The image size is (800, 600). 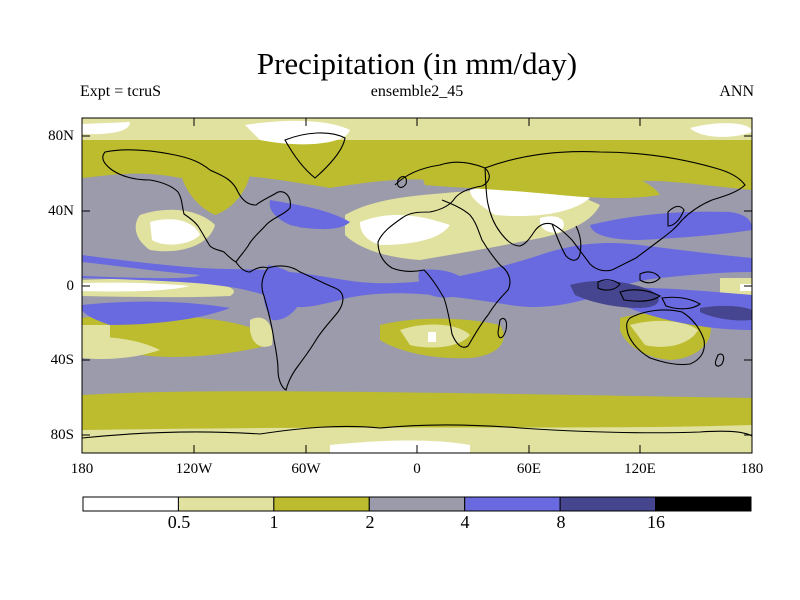 I want to click on colorbar-label: 0.5, so click(x=179, y=522).